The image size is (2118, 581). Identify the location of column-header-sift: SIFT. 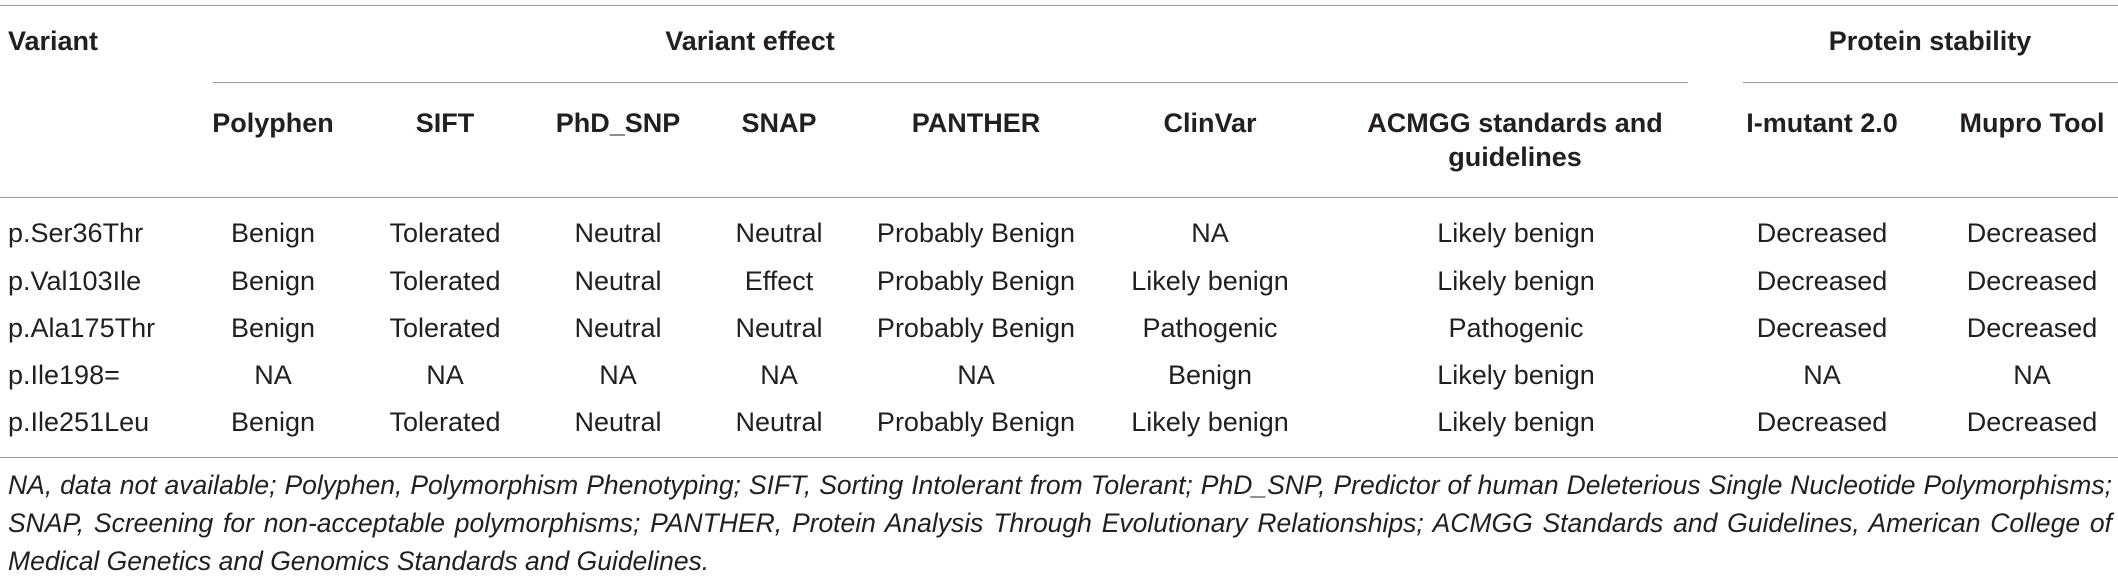
(445, 123).